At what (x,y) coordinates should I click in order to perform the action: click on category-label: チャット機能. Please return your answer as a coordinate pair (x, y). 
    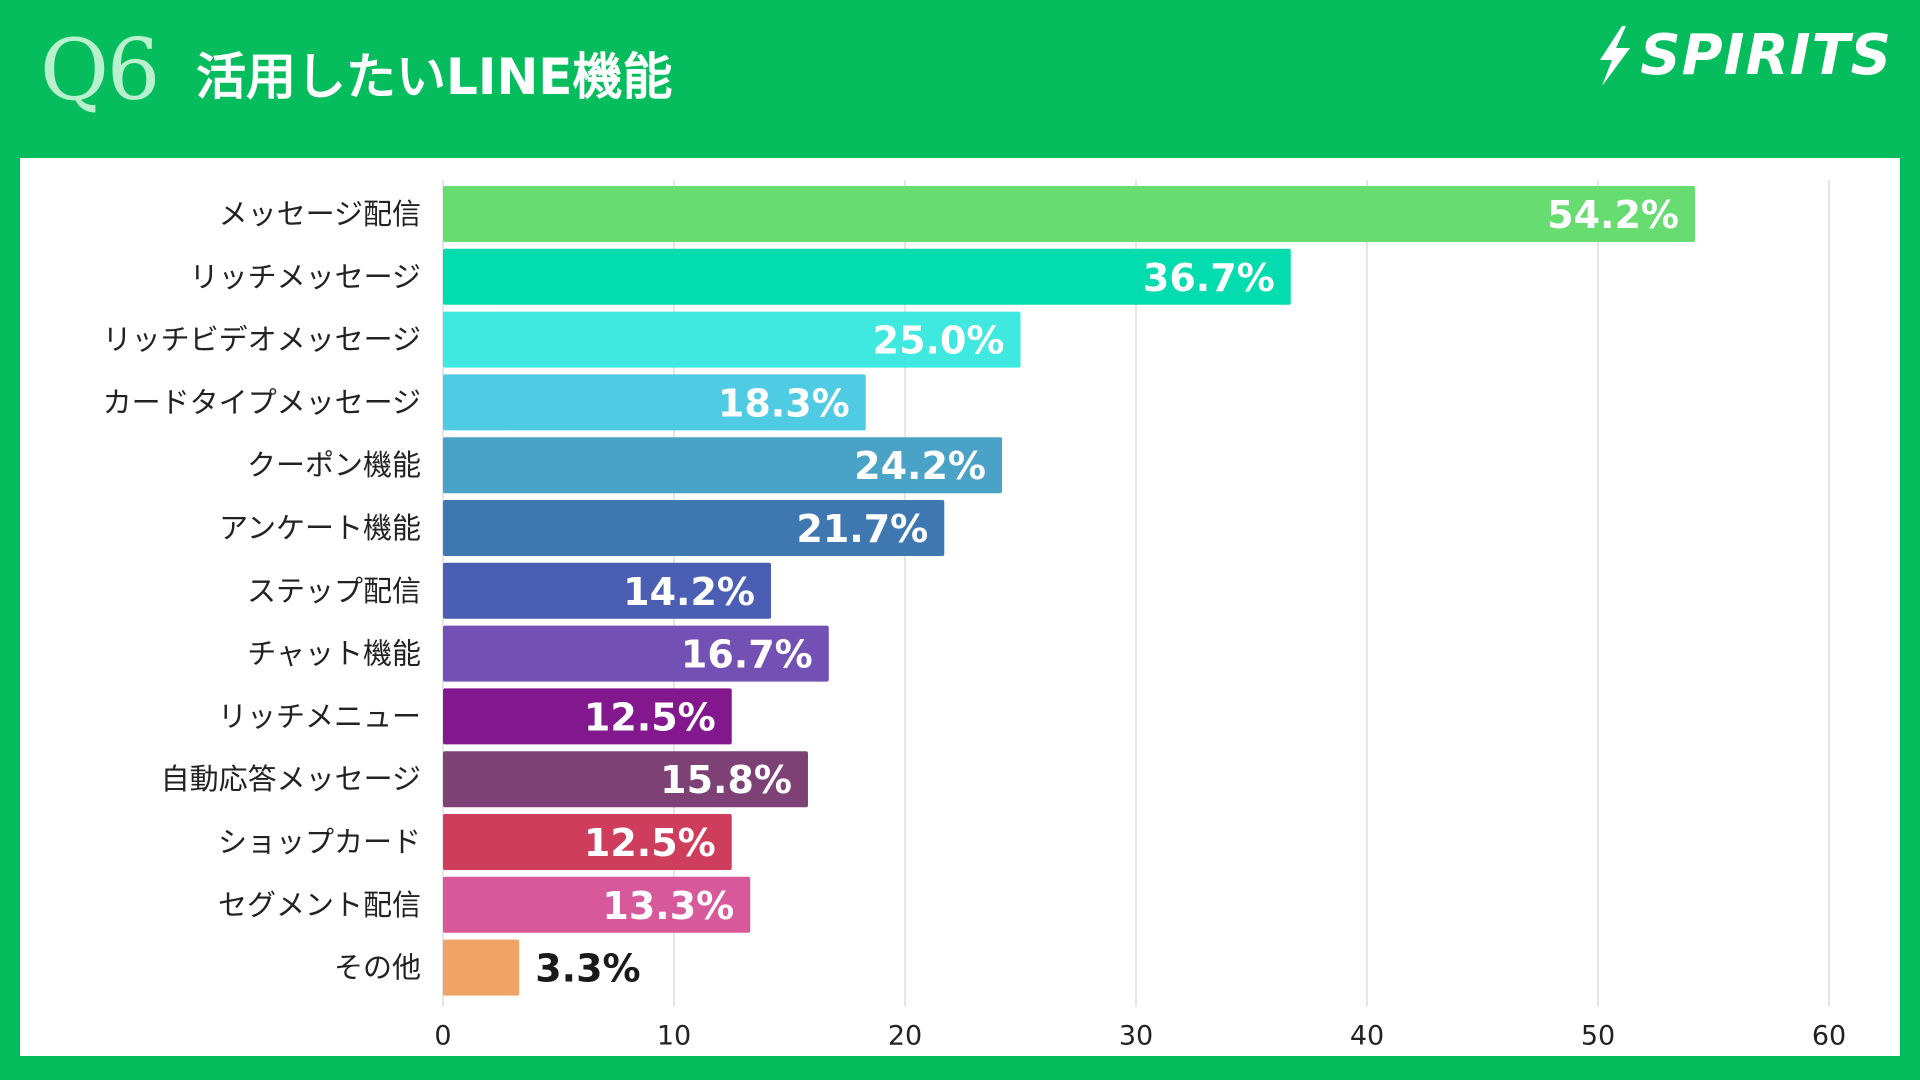
    Looking at the image, I should click on (334, 654).